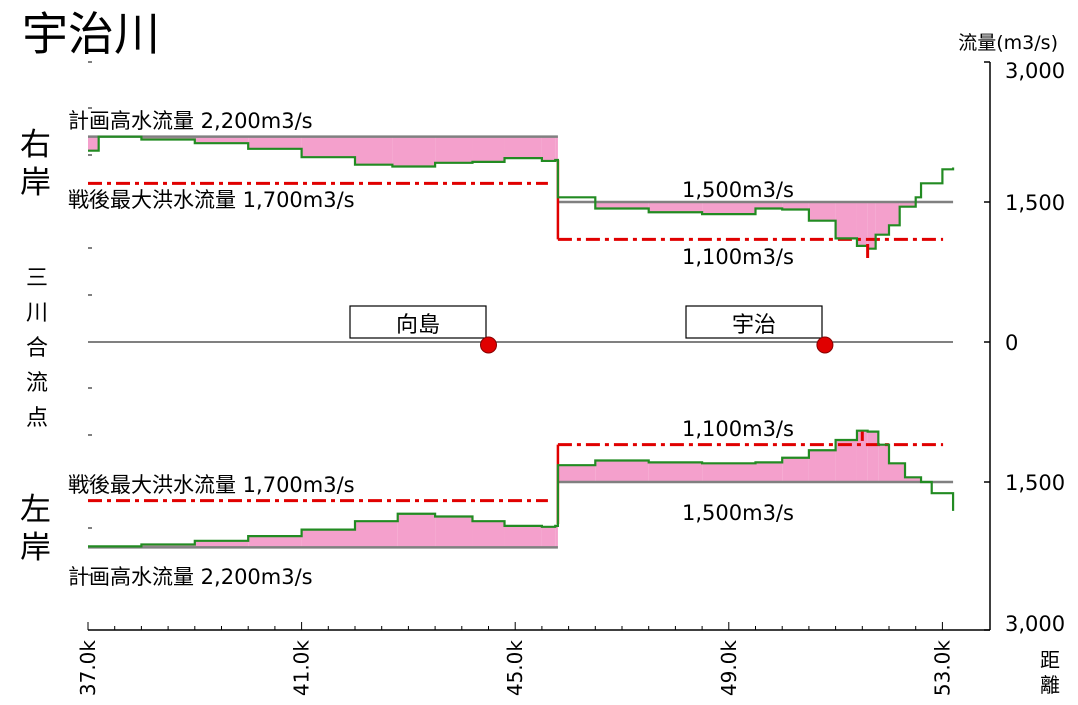  I want to click on right-y-tick-label-4: 3,000, so click(1035, 624).